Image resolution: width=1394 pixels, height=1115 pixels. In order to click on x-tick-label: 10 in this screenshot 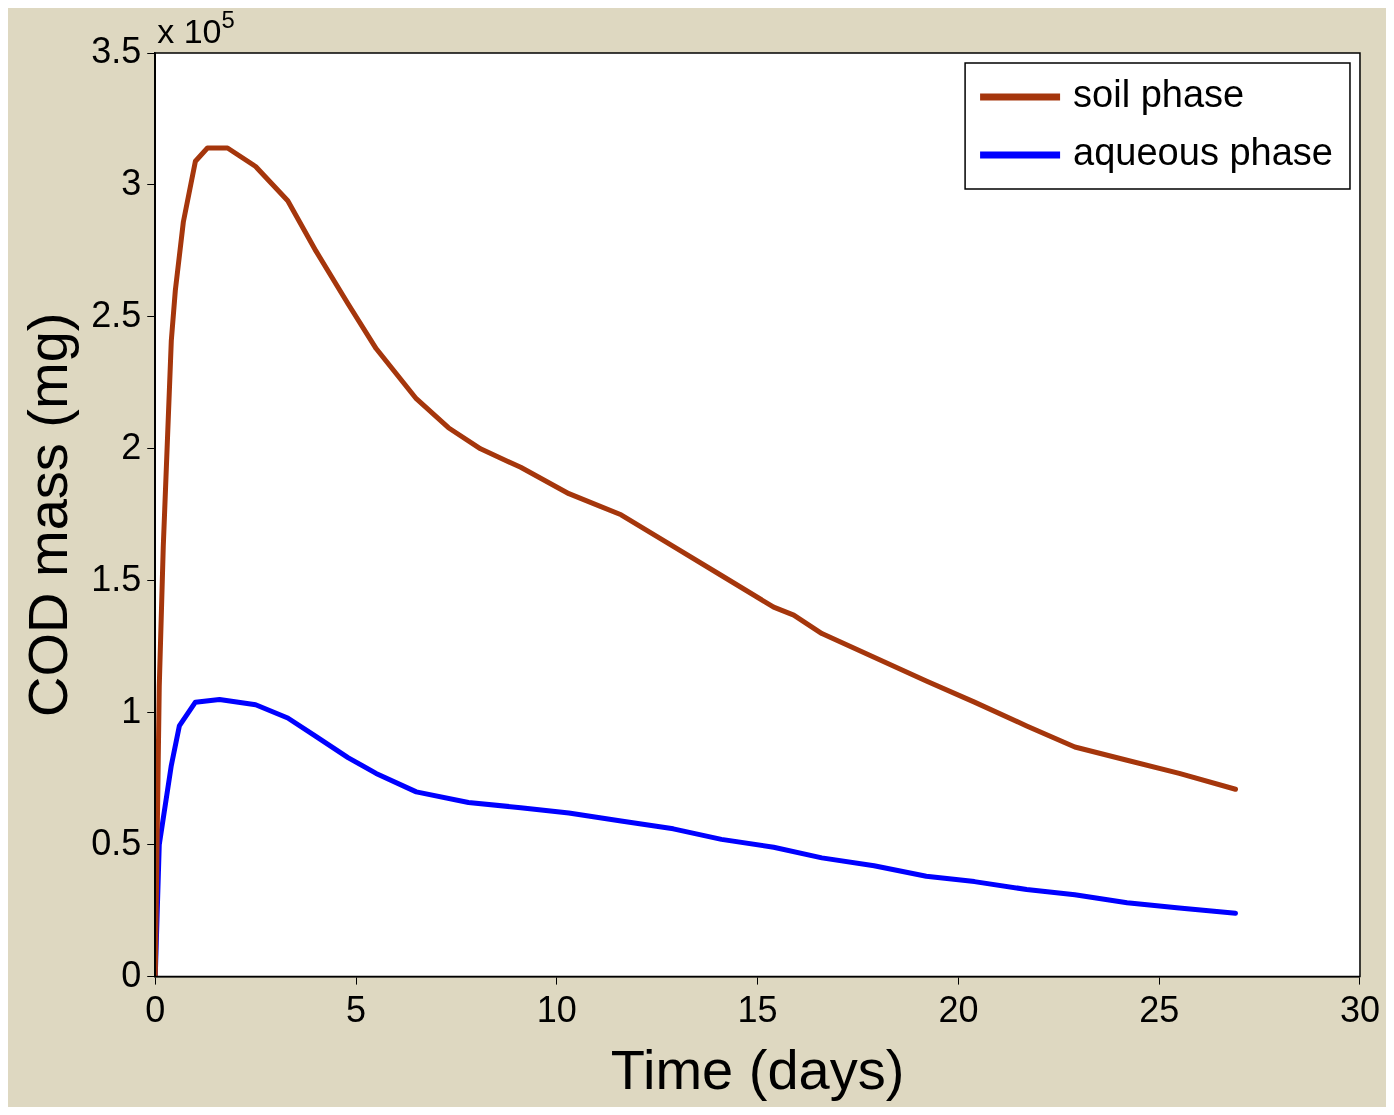, I will do `click(556, 1010)`.